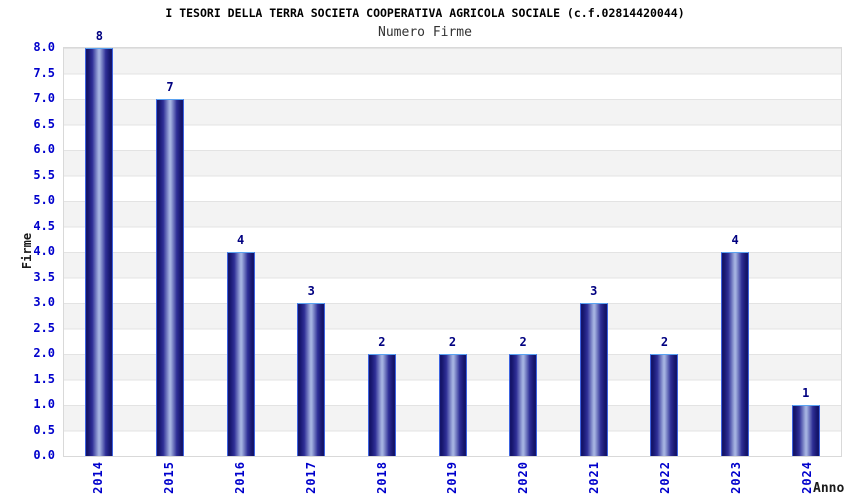  Describe the element at coordinates (664, 252) in the screenshot. I see `bar-column-2022: 2` at that location.